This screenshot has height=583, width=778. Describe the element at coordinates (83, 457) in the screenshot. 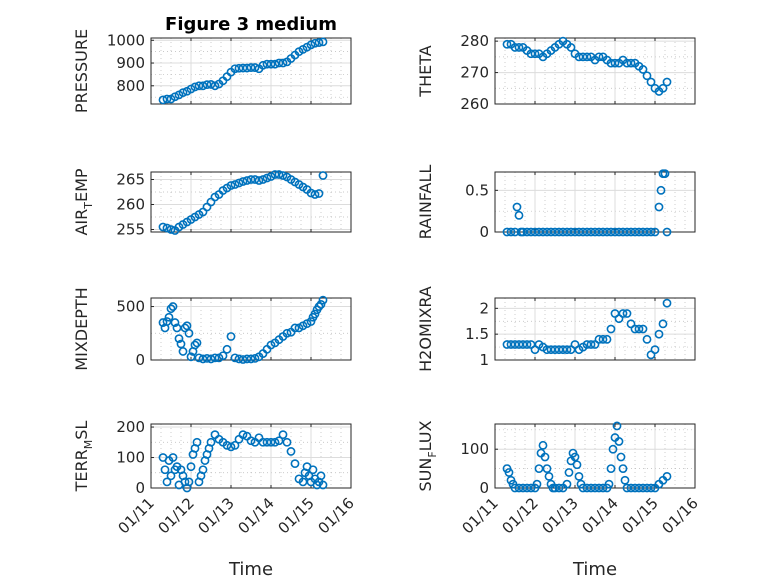

I see `y-axis-label: TERRMSL` at that location.